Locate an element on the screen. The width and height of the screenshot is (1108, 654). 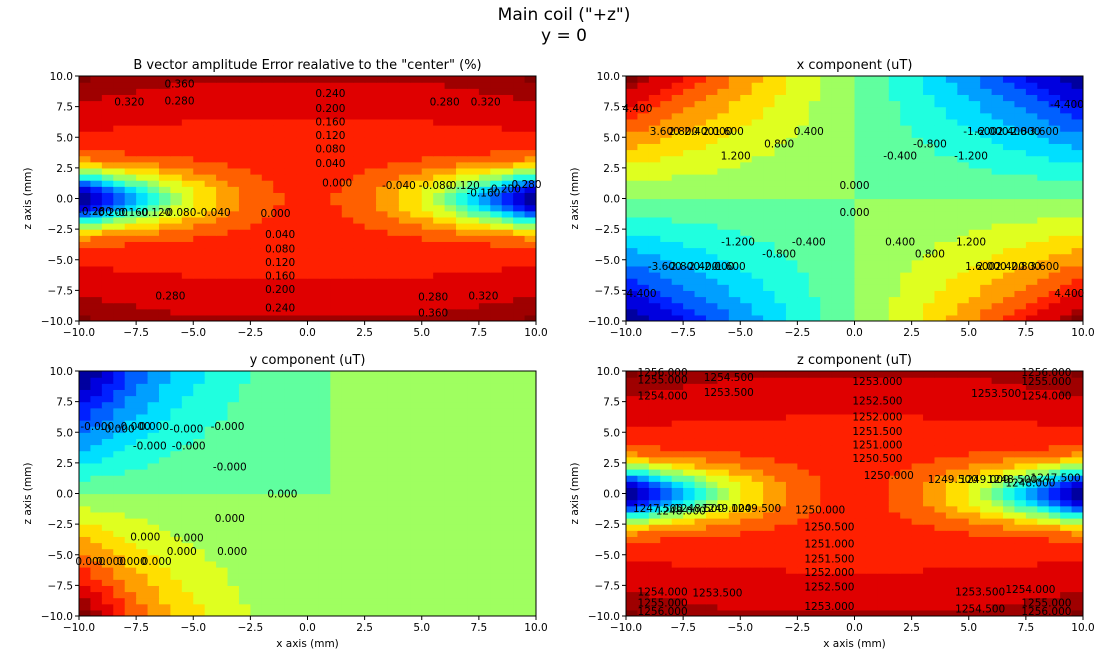
contour-label: -4.400 is located at coordinates (1067, 105).